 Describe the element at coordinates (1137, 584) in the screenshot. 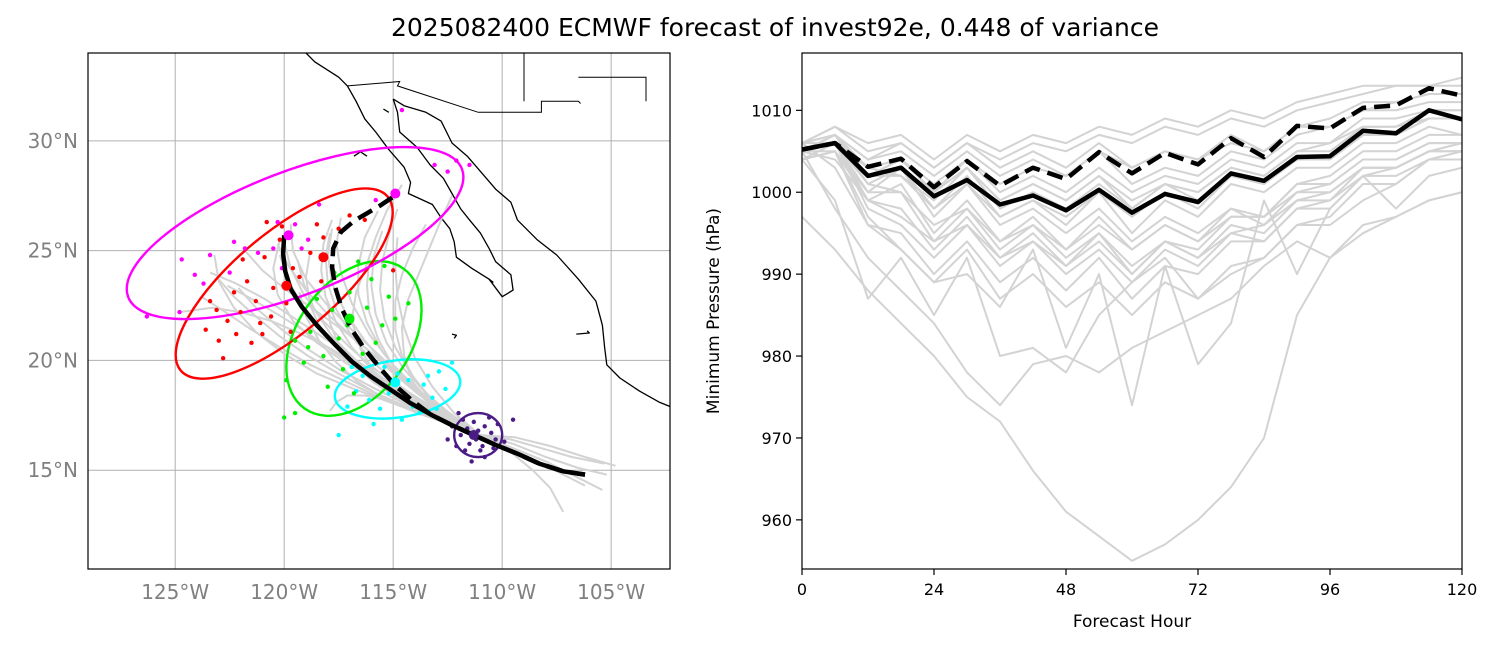

I see `pressure-x-ticks: 0 24 48 72 96 120` at that location.